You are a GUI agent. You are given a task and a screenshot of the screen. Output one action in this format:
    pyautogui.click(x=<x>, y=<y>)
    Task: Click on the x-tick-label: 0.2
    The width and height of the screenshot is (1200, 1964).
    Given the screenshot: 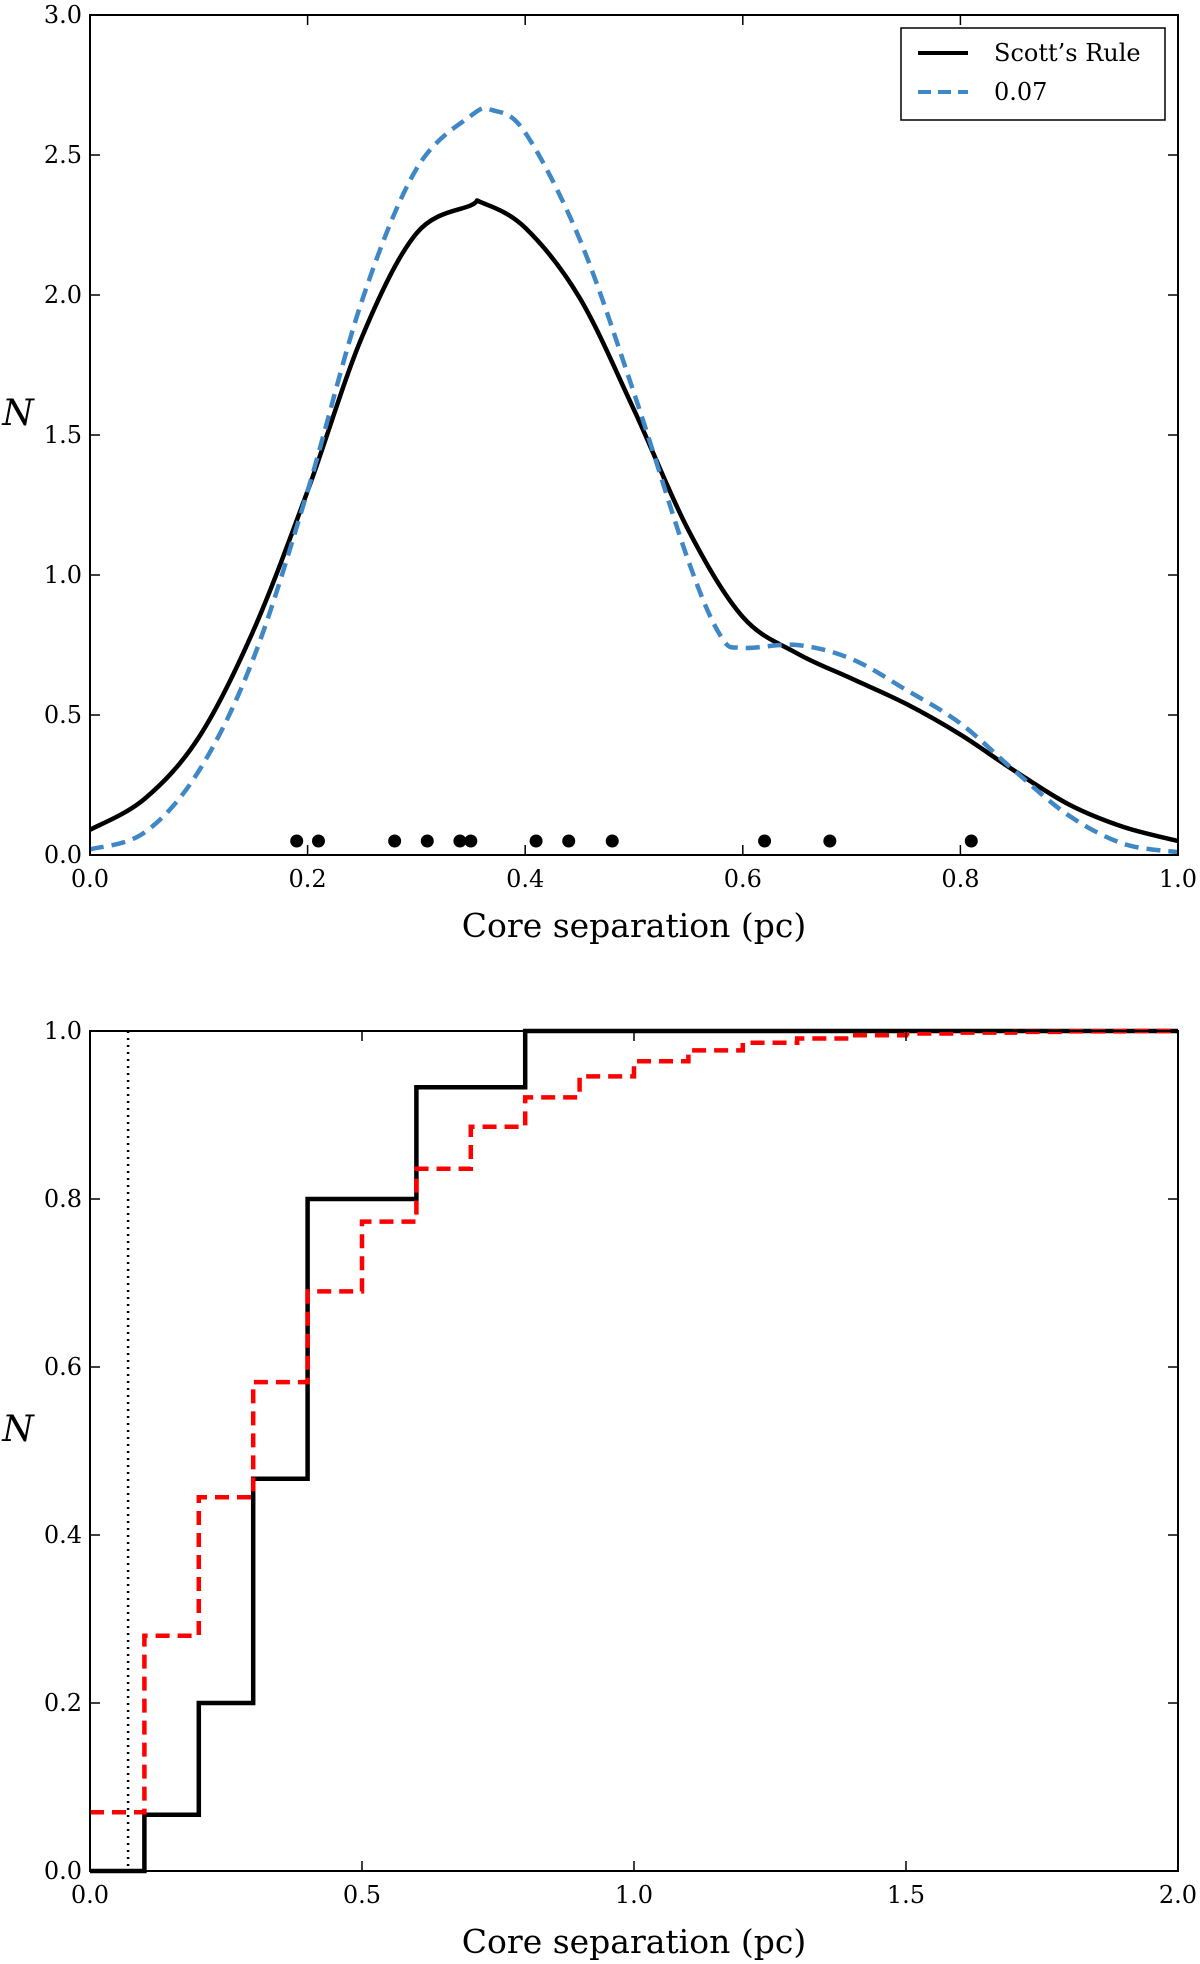 What is the action you would take?
    pyautogui.click(x=308, y=879)
    